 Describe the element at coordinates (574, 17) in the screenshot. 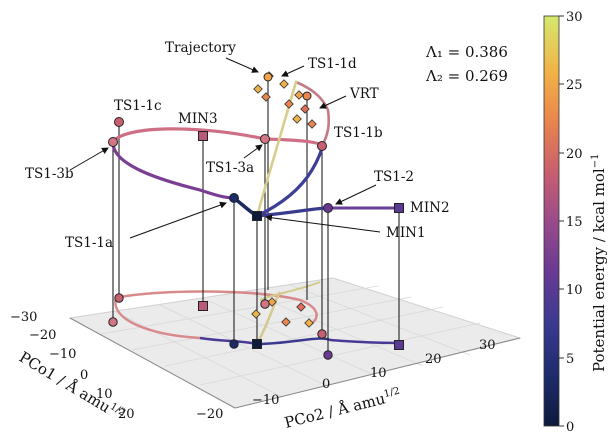

I see `colorbar-tick: 30` at that location.